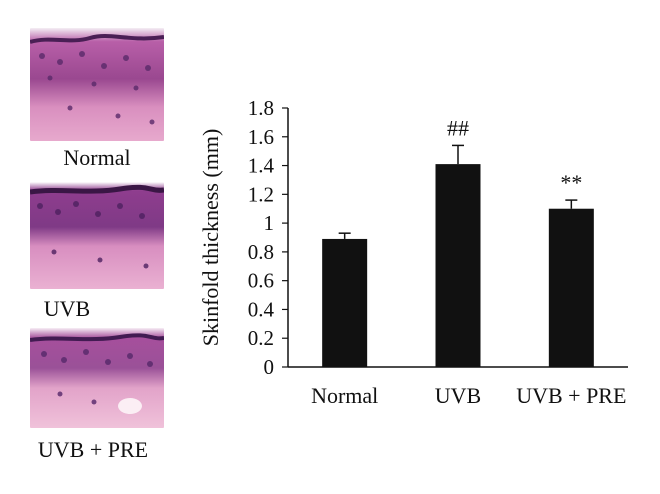 The width and height of the screenshot is (660, 494). Describe the element at coordinates (67, 308) in the screenshot. I see `histology-label-uvb: UVB` at that location.